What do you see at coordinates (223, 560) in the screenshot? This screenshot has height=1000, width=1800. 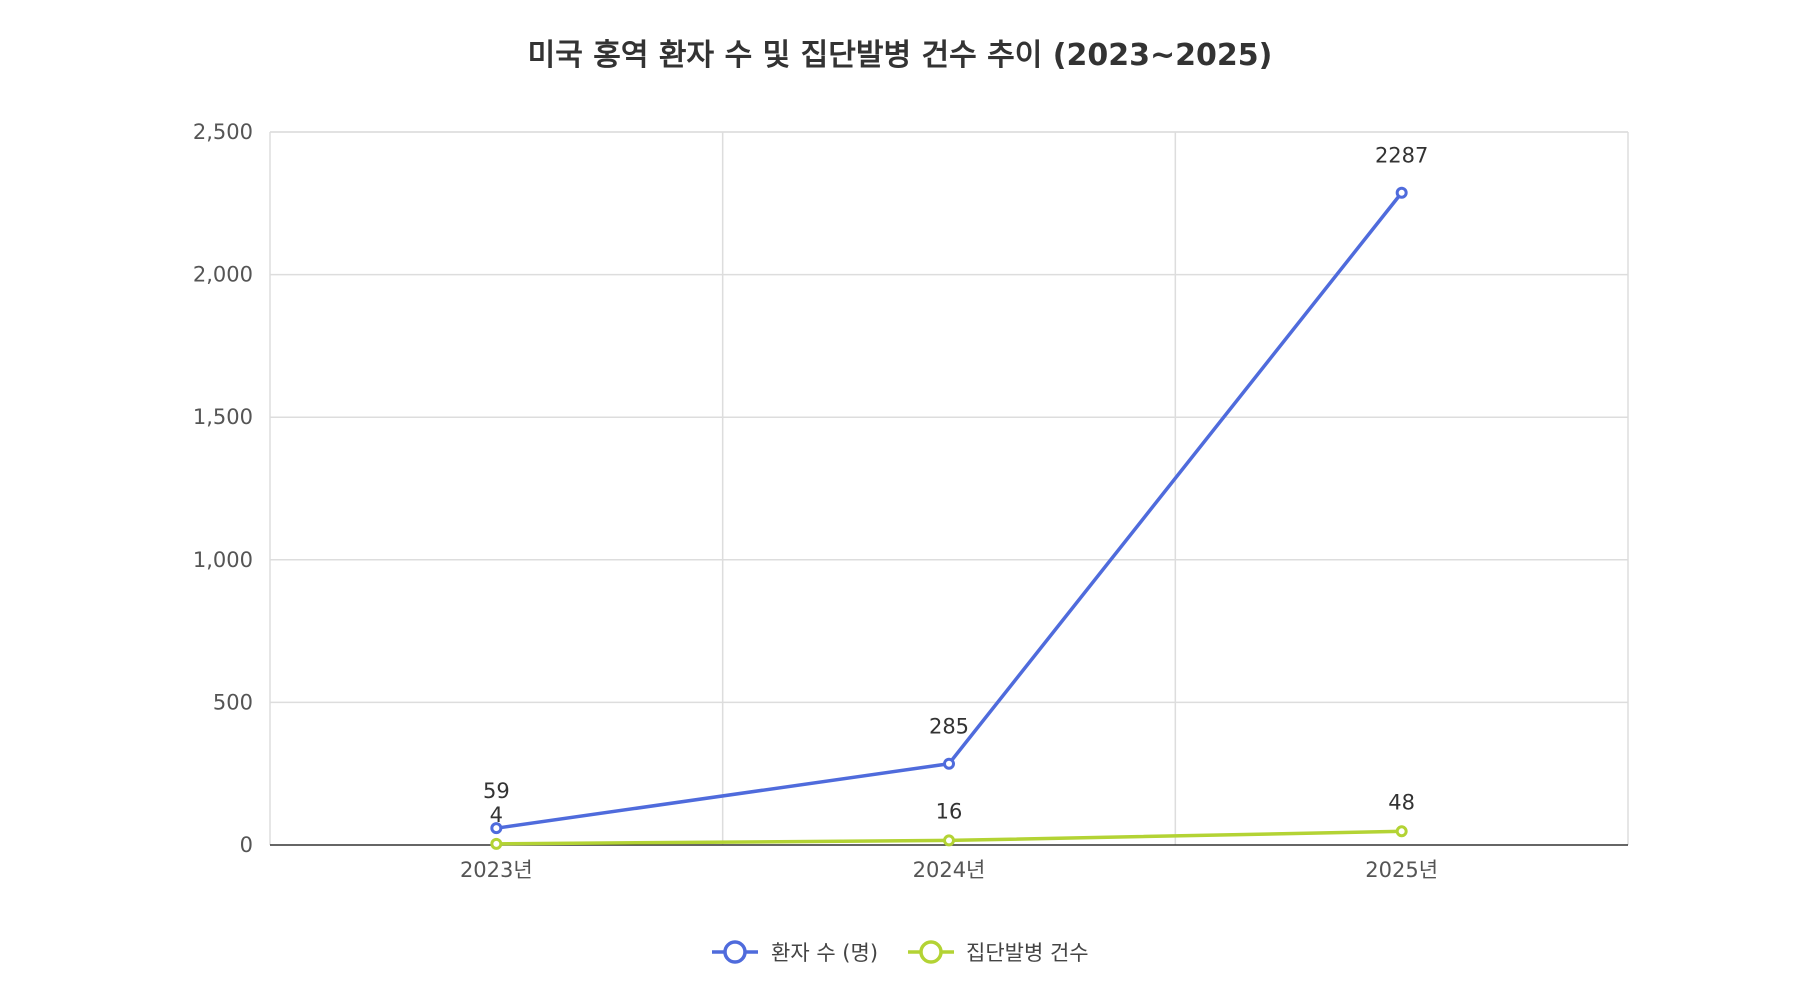 I see `y-tick-label: 1,000` at bounding box center [223, 560].